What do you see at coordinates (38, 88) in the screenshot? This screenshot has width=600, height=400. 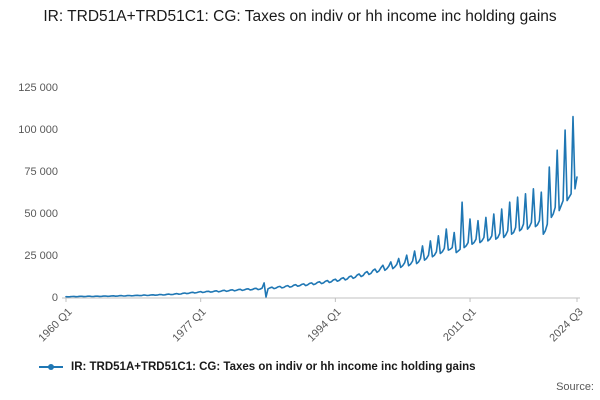 I see `y-tick-label: 125 000` at bounding box center [38, 88].